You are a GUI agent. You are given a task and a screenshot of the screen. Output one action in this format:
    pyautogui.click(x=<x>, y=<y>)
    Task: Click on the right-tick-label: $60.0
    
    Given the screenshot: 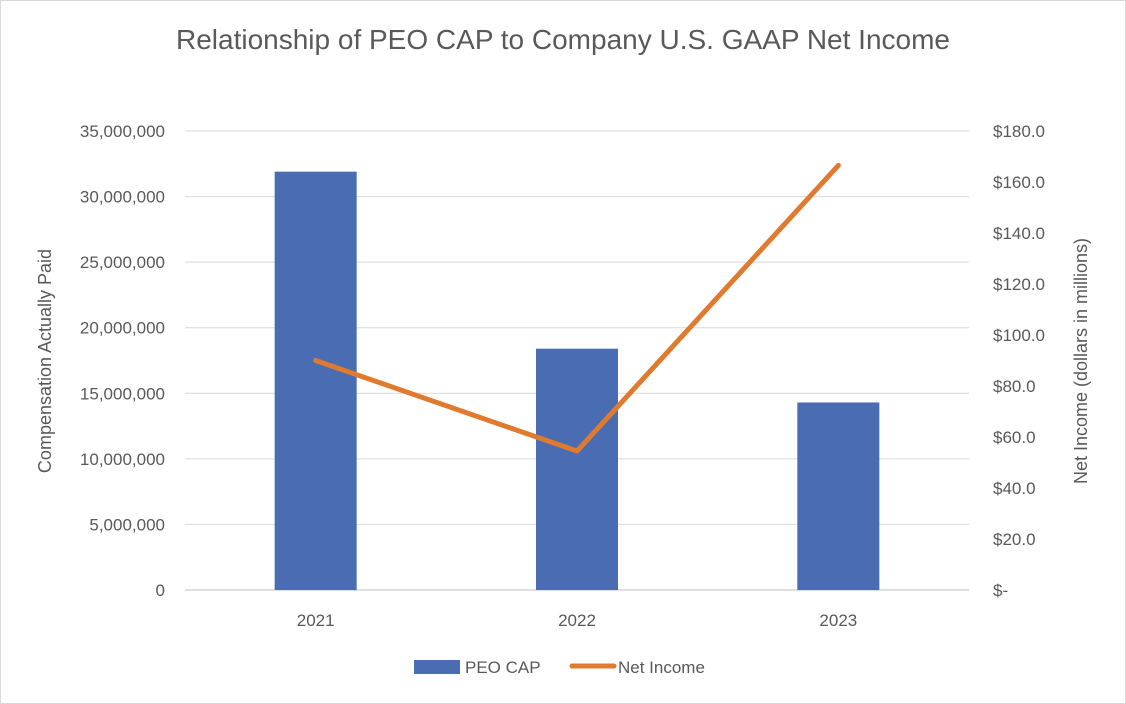 What is the action you would take?
    pyautogui.click(x=1014, y=437)
    